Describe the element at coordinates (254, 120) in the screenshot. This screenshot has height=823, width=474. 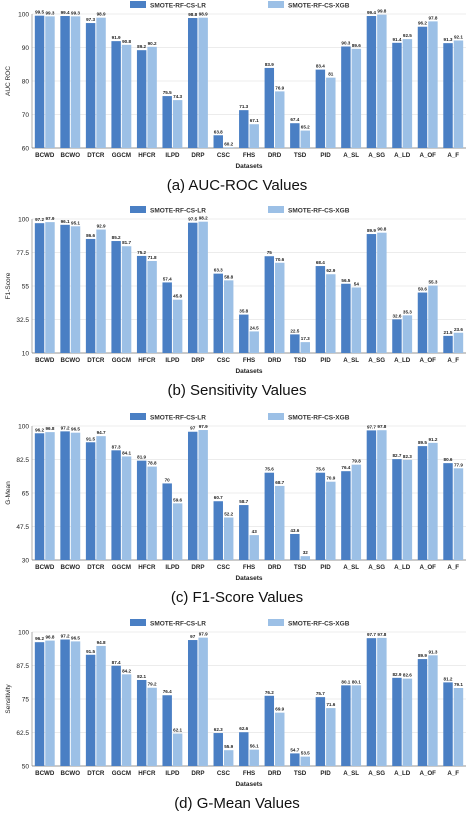
I see `data-label: 67.1` at that location.